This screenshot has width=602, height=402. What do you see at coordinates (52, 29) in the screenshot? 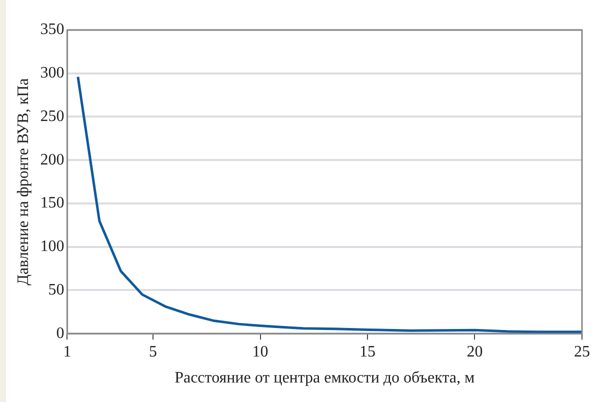
I see `y-tick-label: 350` at bounding box center [52, 29].